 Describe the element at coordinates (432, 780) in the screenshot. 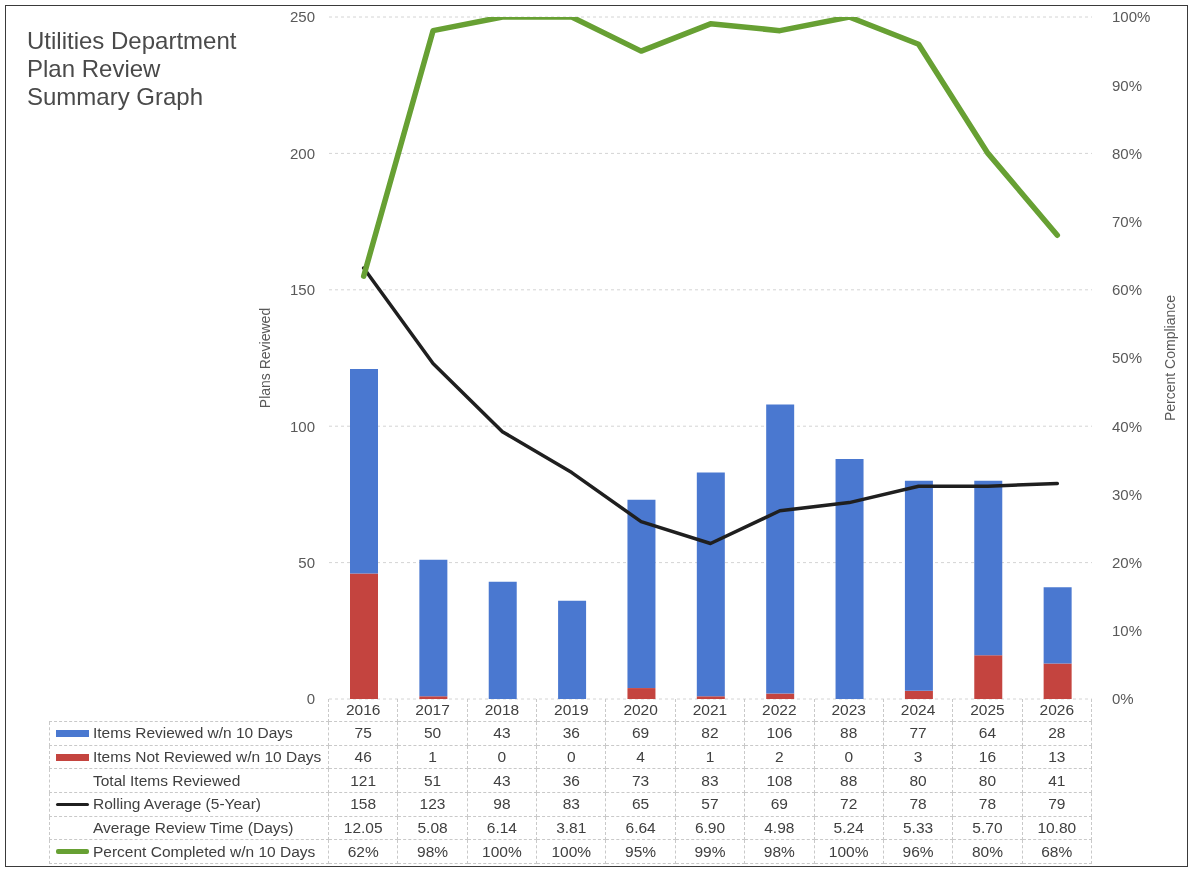

I see `text: 51` at that location.